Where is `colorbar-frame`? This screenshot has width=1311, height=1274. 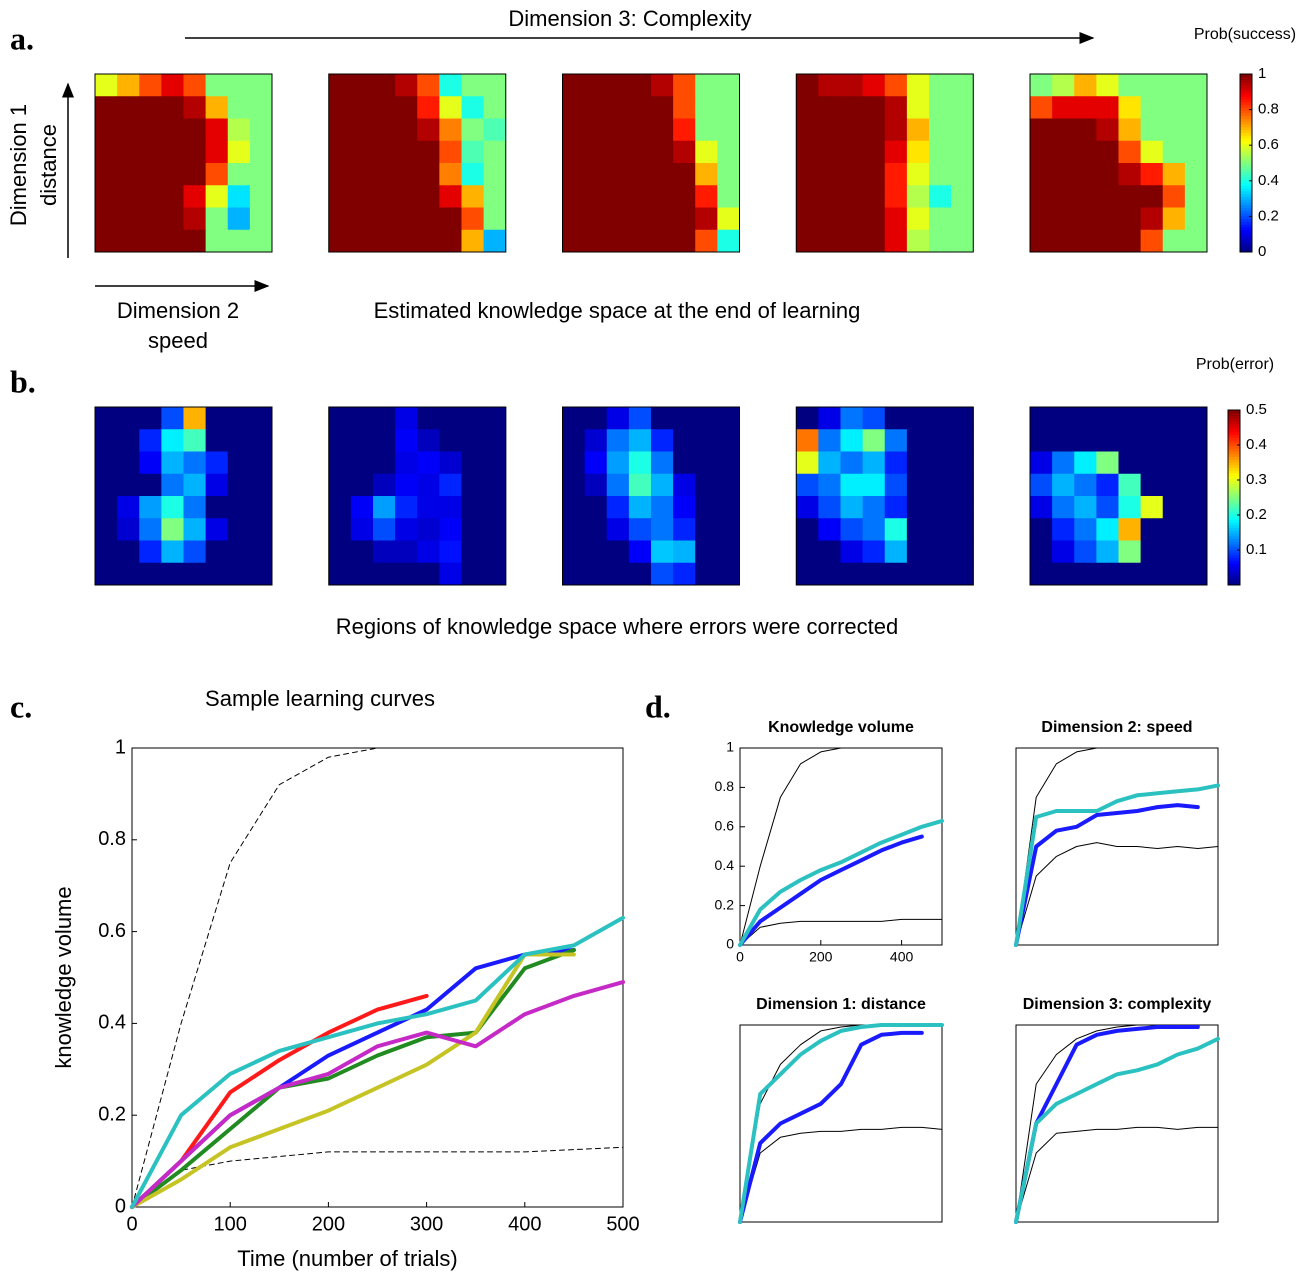
colorbar-frame is located at coordinates (1234, 497).